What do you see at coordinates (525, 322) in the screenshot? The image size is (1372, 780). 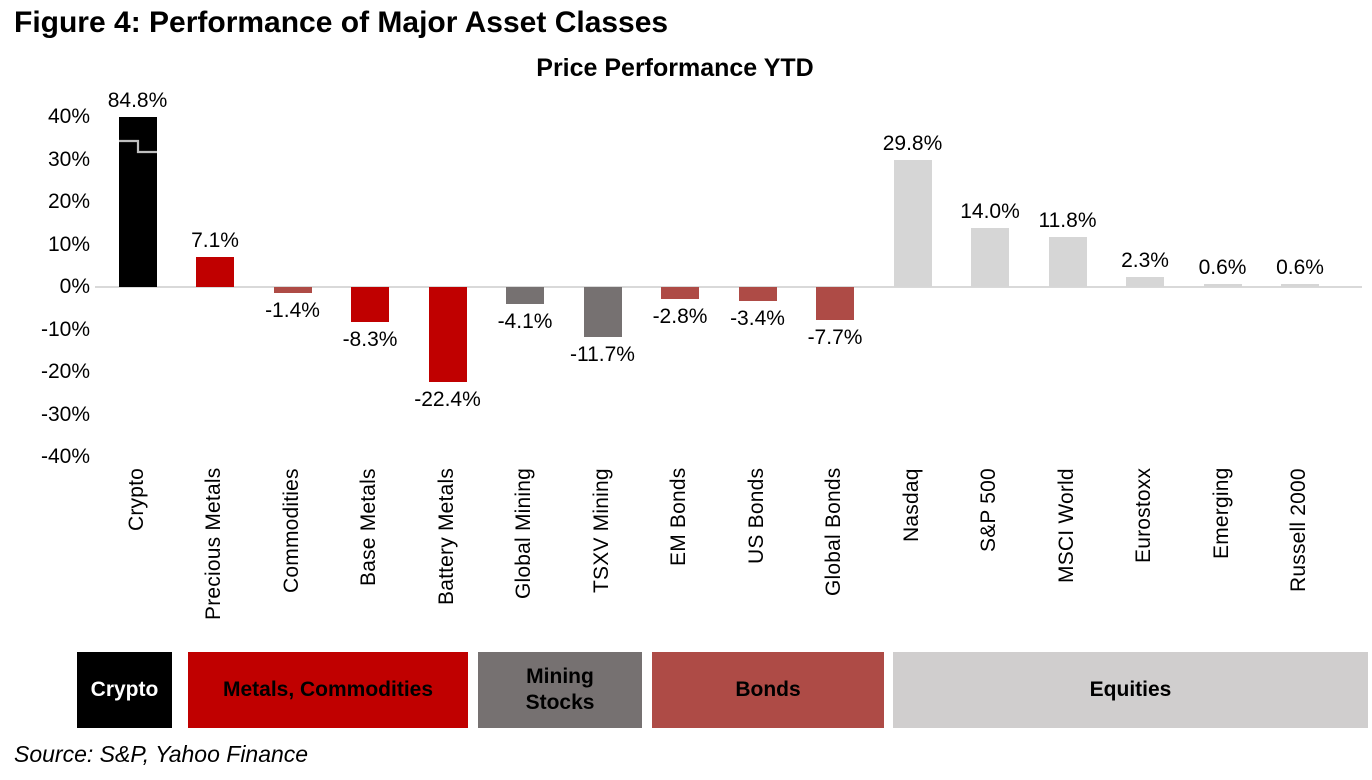 I see `value-label-global-mining: -4.1%` at bounding box center [525, 322].